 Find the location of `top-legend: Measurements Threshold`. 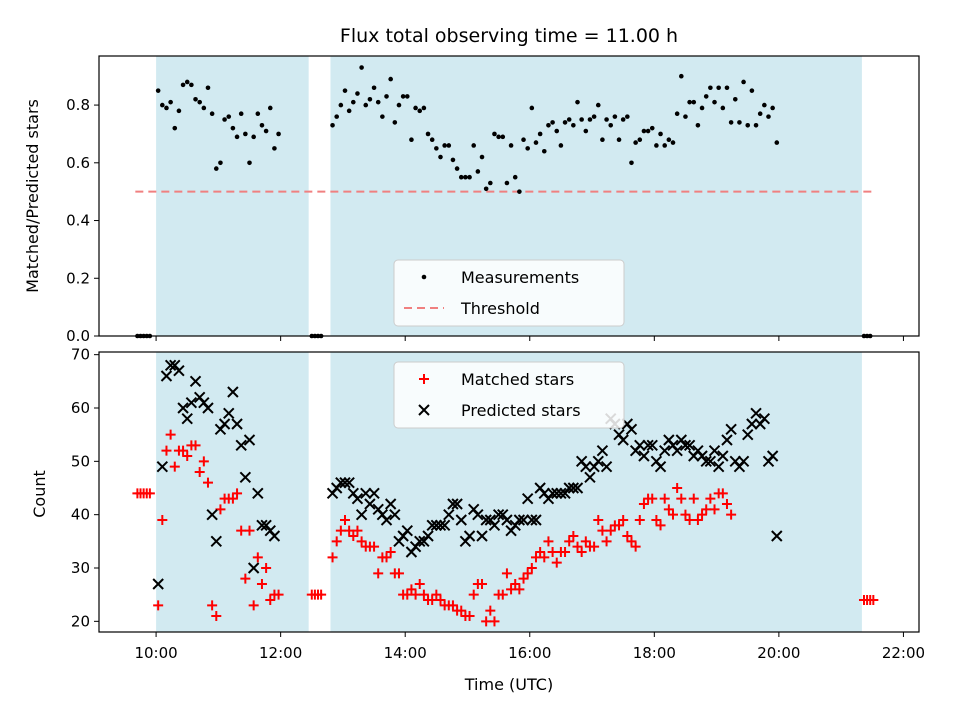

top-legend: Measurements Threshold is located at coordinates (509, 293).